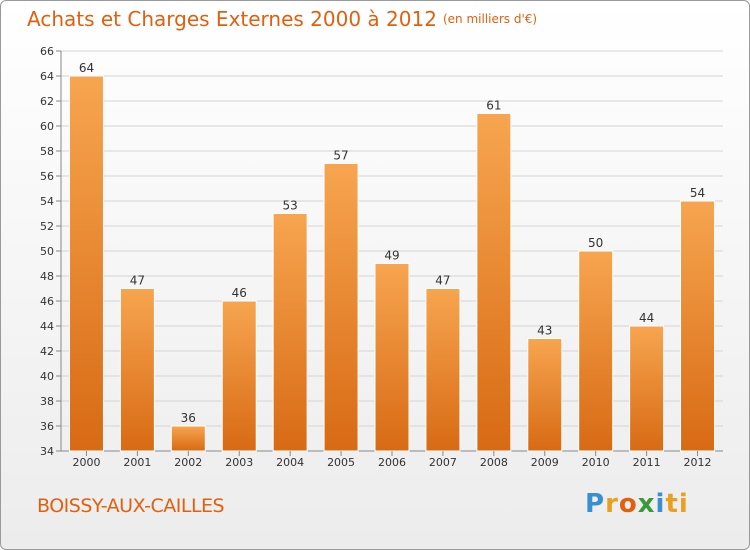 The width and height of the screenshot is (750, 550). I want to click on x-tick-label: 2008, so click(494, 462).